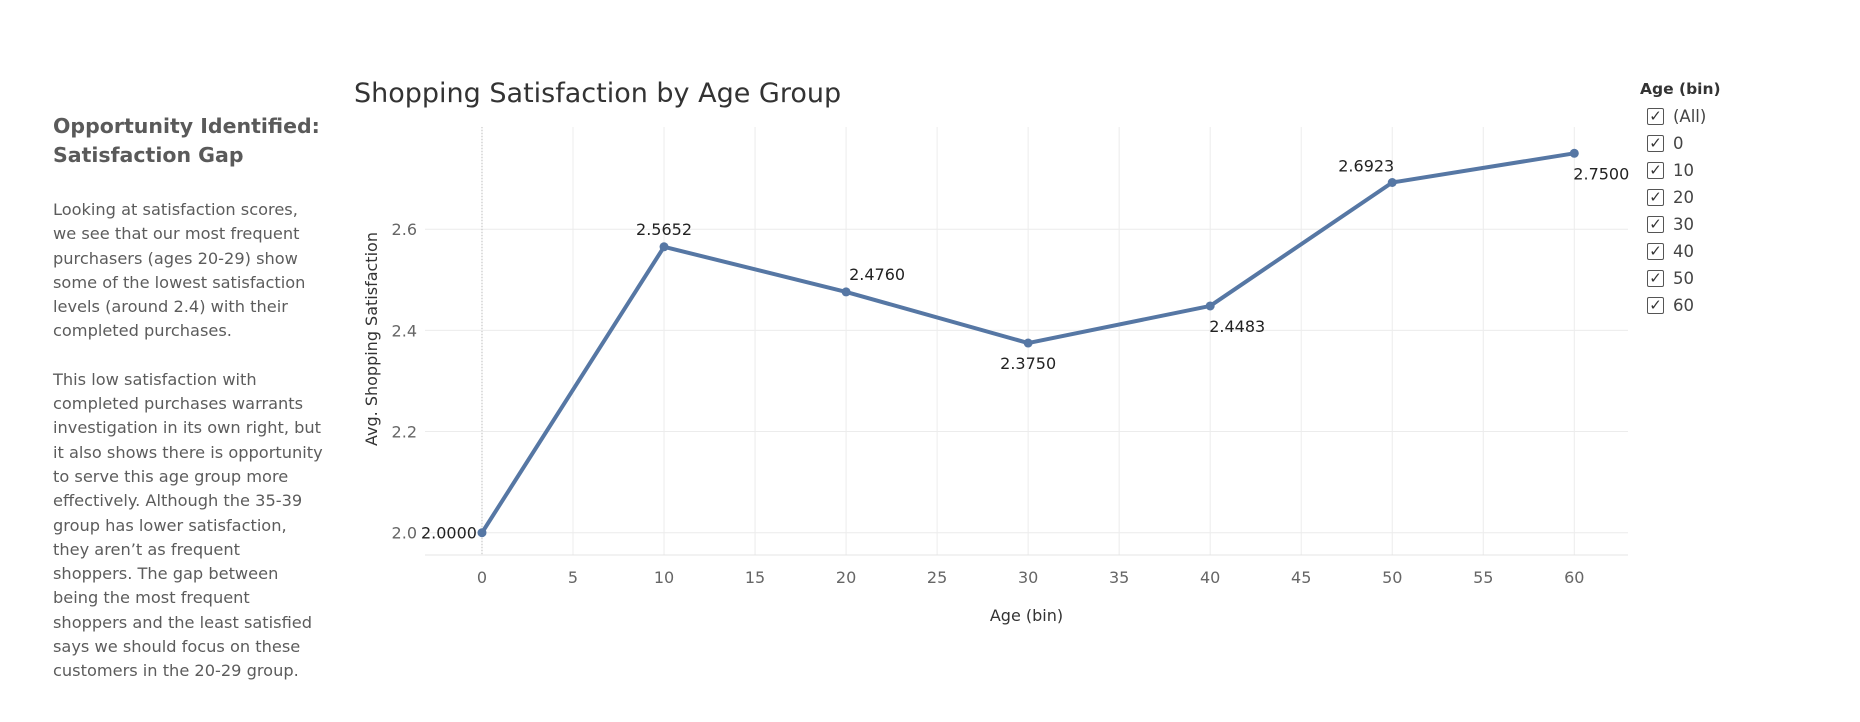  I want to click on filter-title: Age (bin), so click(1680, 89).